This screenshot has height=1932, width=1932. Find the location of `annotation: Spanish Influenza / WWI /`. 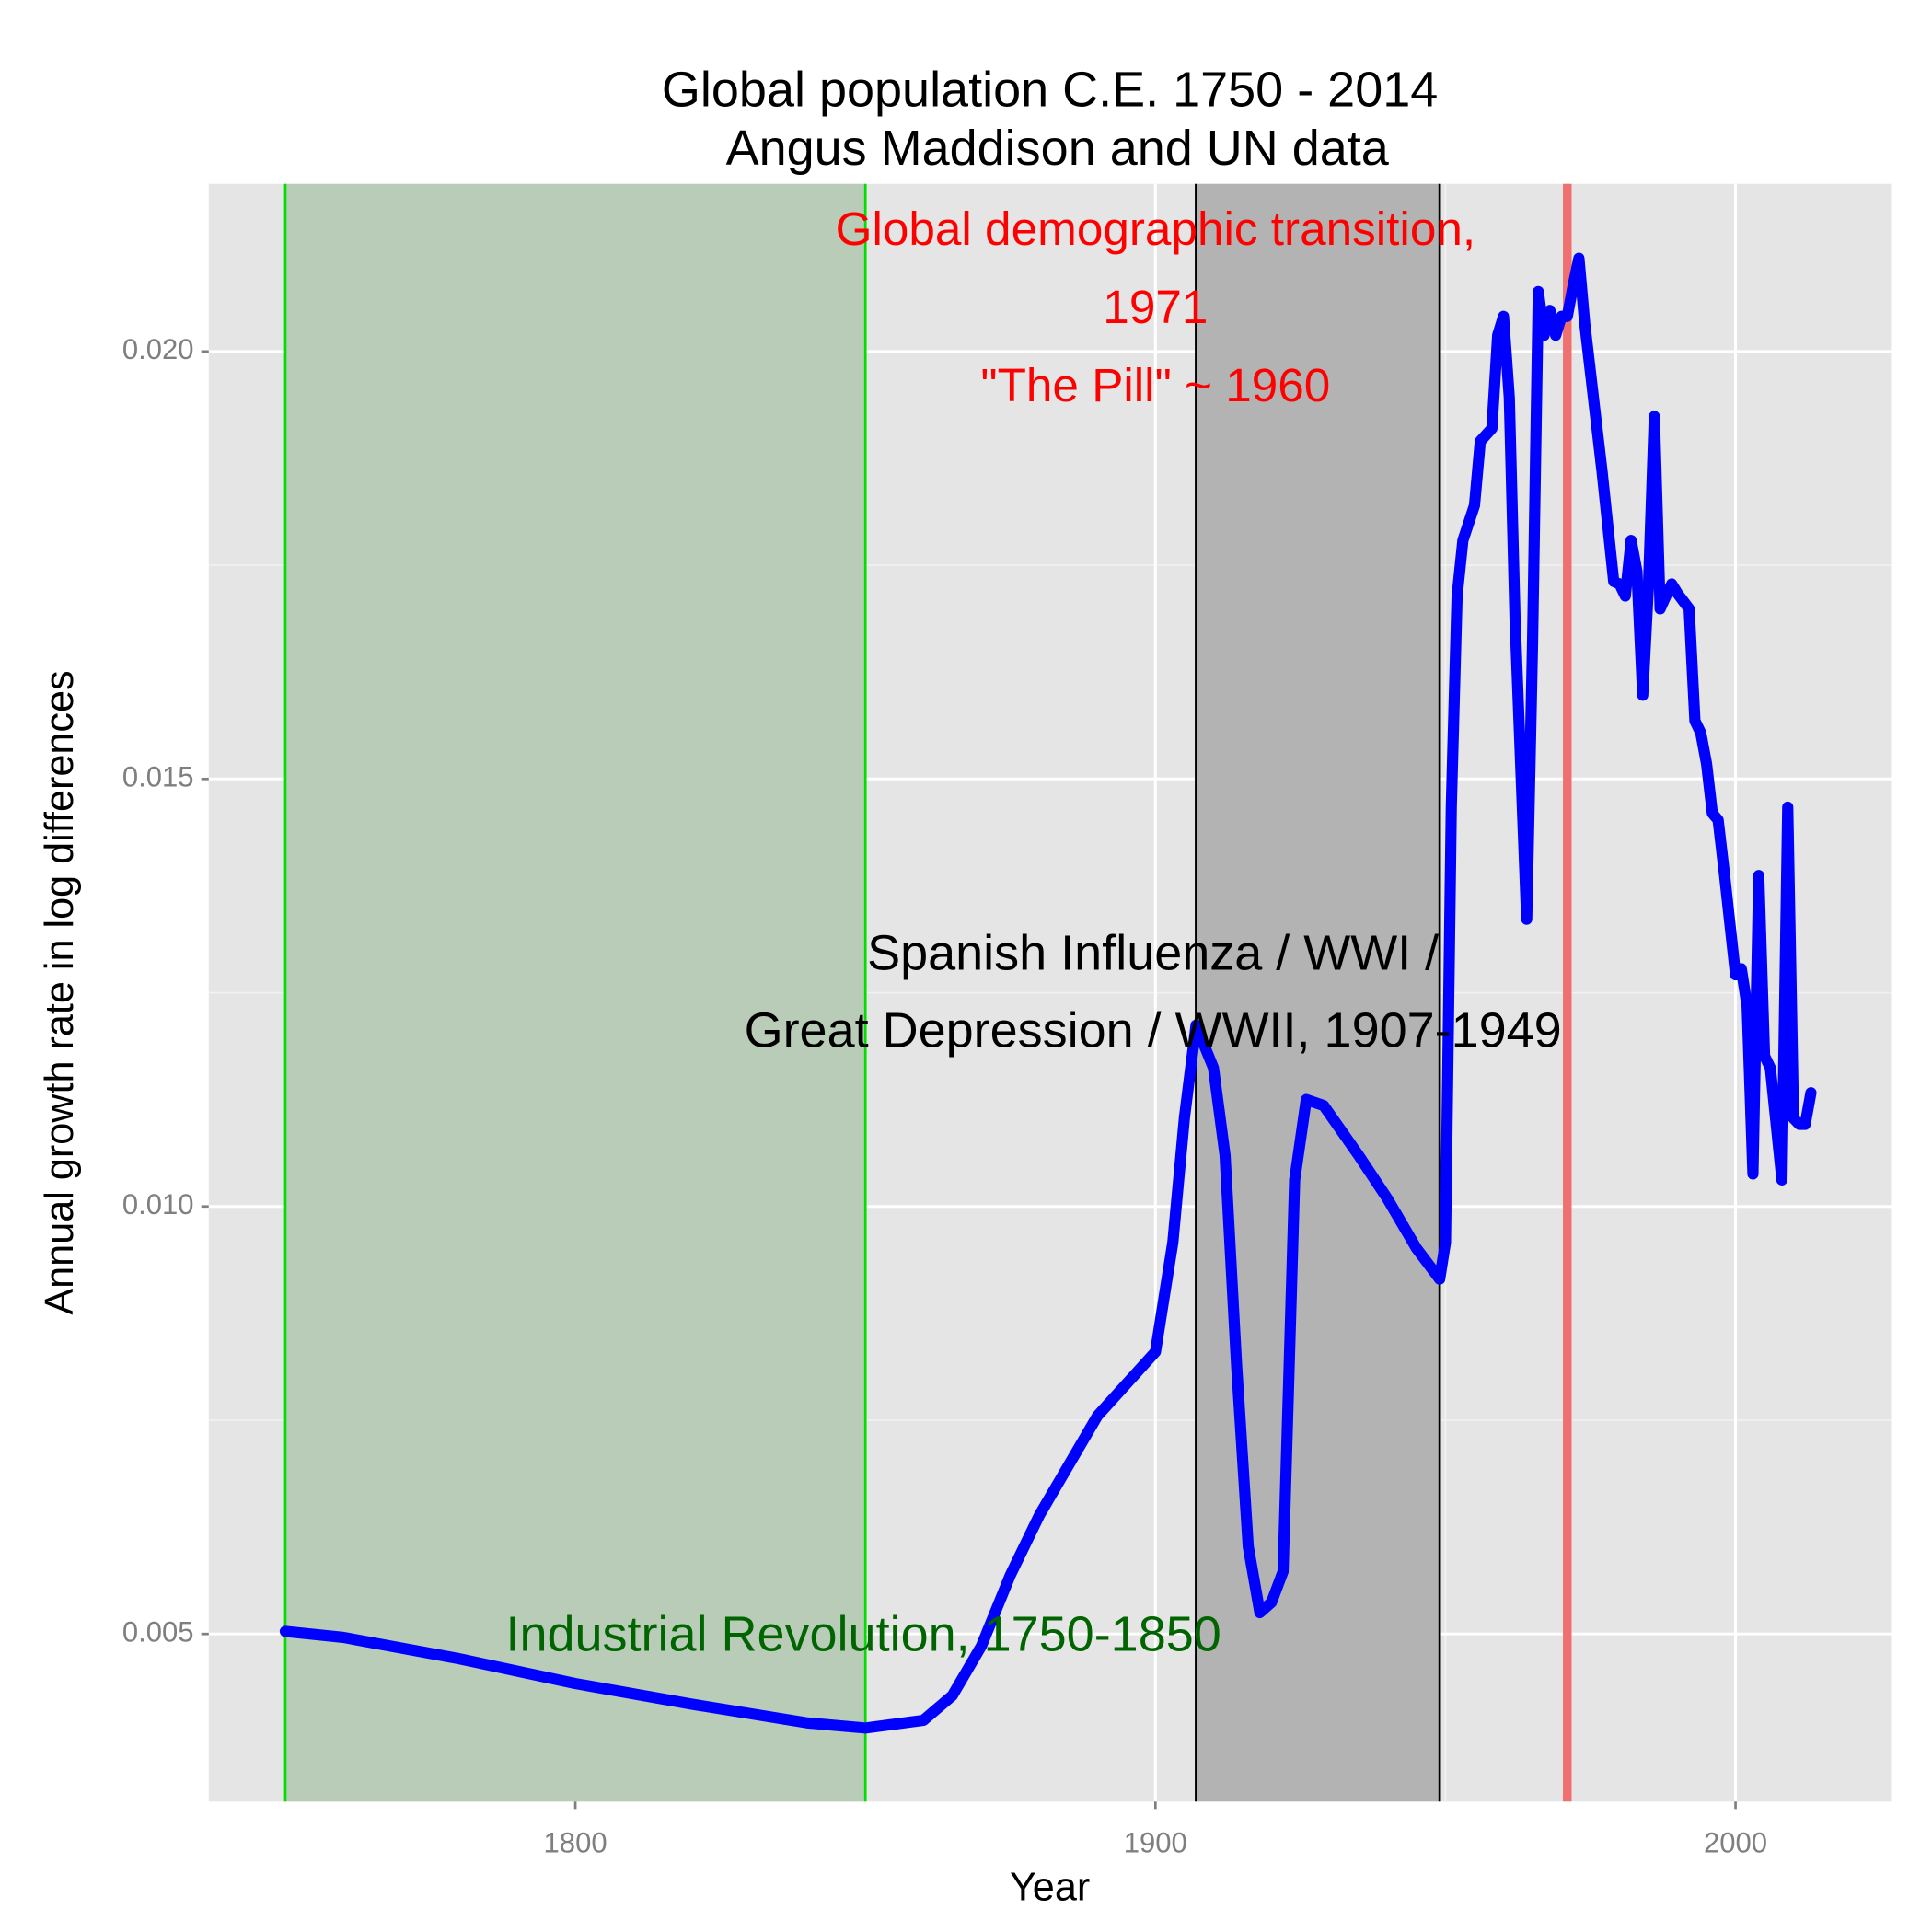

annotation: Spanish Influenza / WWI / is located at coordinates (1153, 954).